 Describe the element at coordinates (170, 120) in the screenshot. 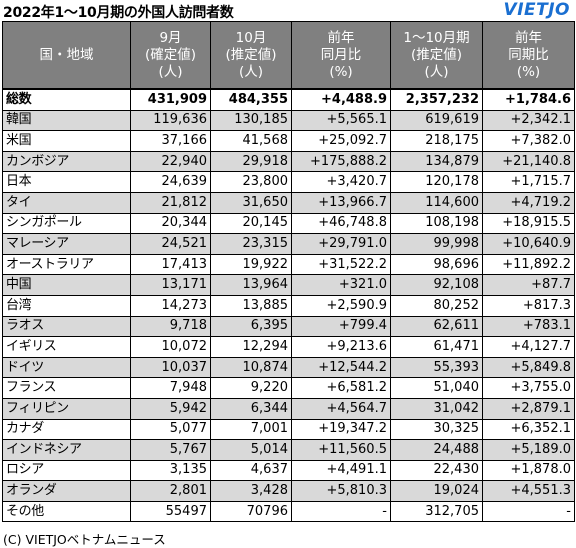

I see `september-cell: 119,636` at that location.